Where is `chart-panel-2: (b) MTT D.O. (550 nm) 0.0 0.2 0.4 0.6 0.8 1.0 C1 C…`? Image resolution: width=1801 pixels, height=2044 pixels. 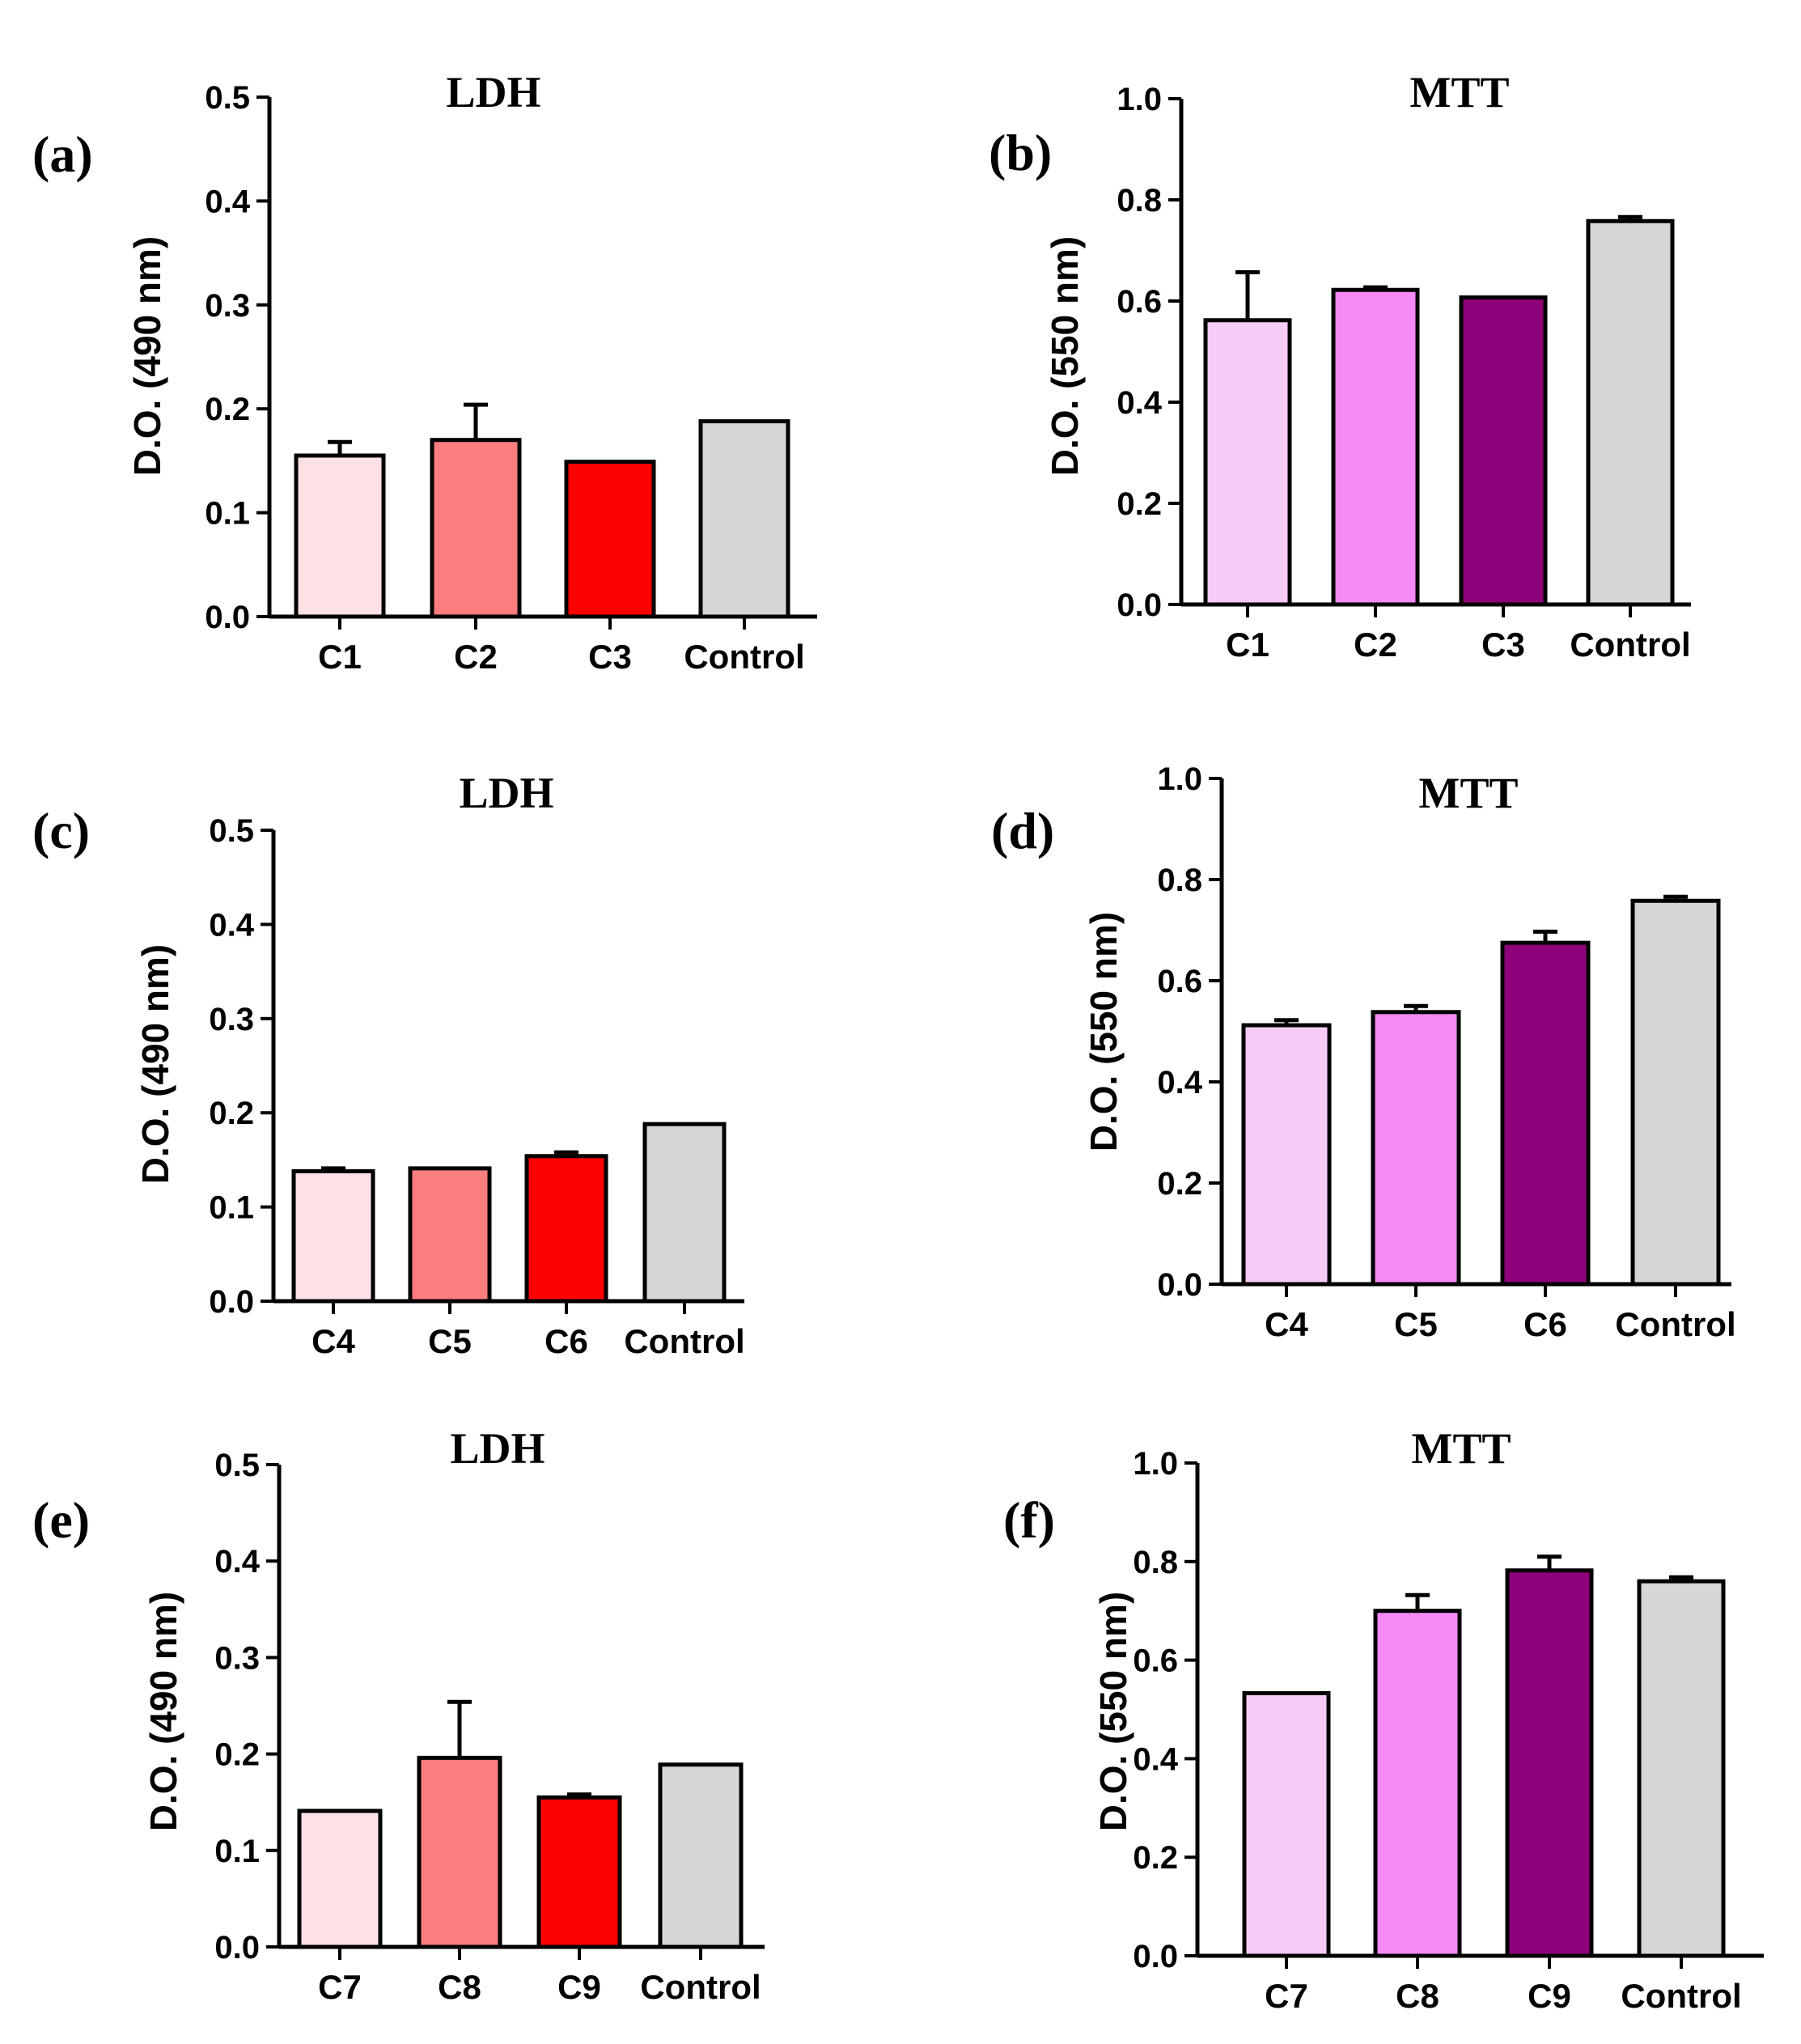
chart-panel-2: (b) MTT D.O. (550 nm) 0.0 0.2 0.4 0.6 0.8 1.0 C1 C… is located at coordinates (1340, 366).